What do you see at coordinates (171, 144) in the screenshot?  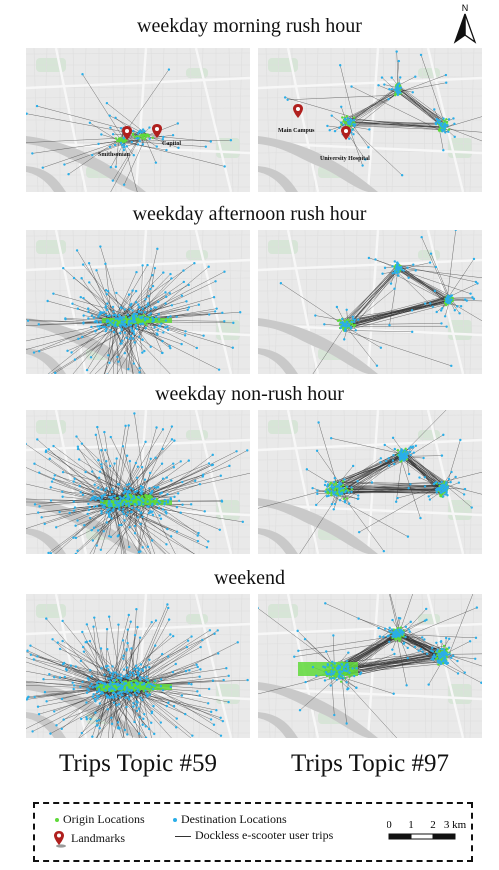 I see `landmark-label-capitol: Capitol` at bounding box center [171, 144].